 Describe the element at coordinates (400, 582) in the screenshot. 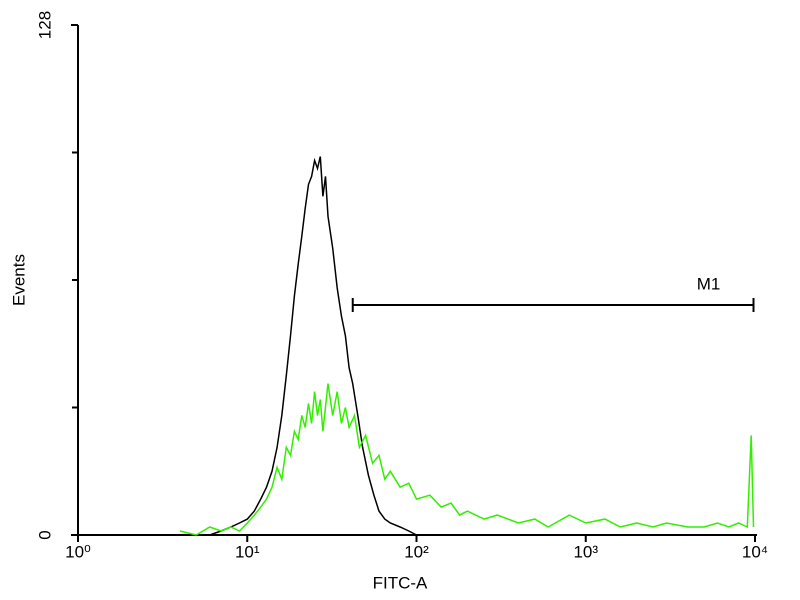

I see `x-axis-label: FITC-A` at that location.